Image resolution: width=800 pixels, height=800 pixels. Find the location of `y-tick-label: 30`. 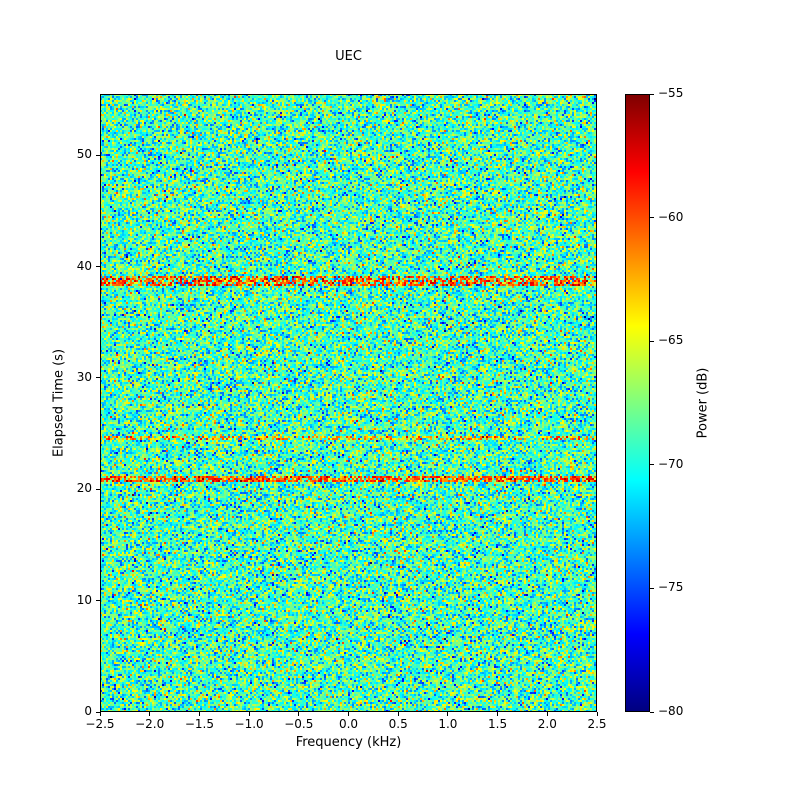

y-tick-label: 30 is located at coordinates (84, 376).